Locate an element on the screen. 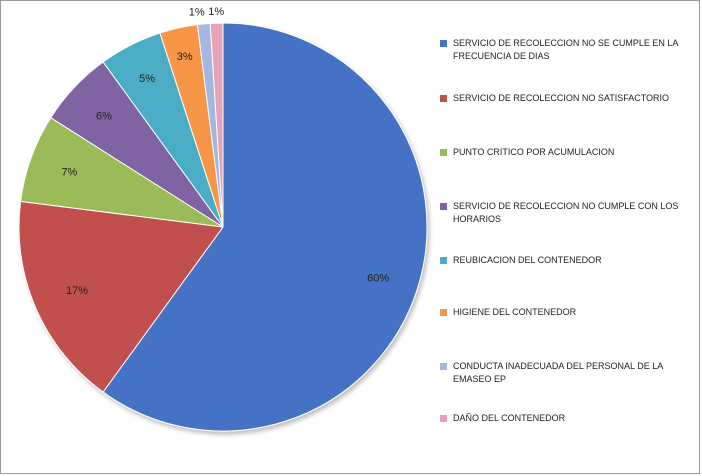 Image resolution: width=702 pixels, height=476 pixels. legend-label: HIGIENE DEL CONTENEDOR is located at coordinates (515, 312).